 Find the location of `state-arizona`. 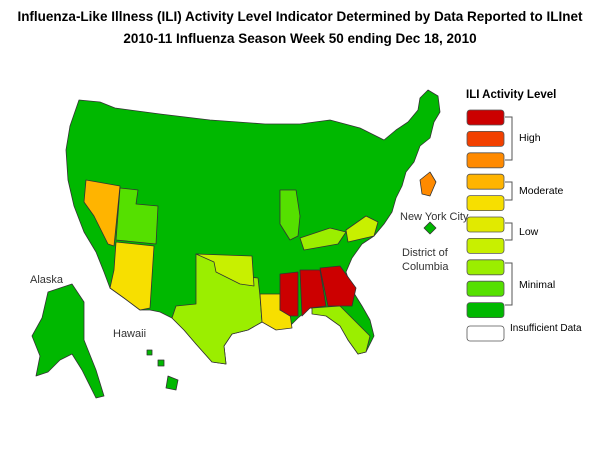

state-arizona is located at coordinates (132, 276).